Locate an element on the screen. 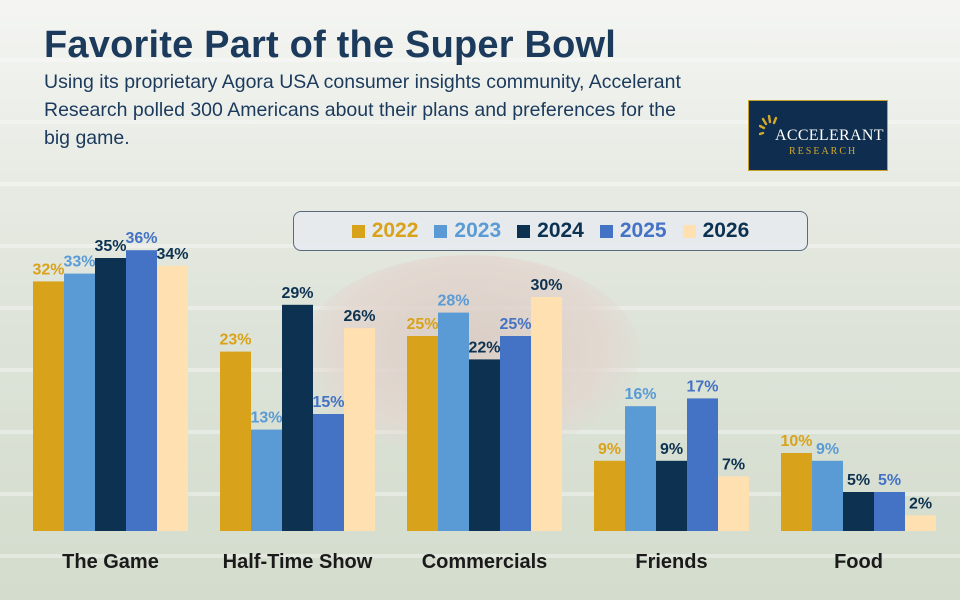 The height and width of the screenshot is (600, 960). bar-2022-friends is located at coordinates (609, 495).